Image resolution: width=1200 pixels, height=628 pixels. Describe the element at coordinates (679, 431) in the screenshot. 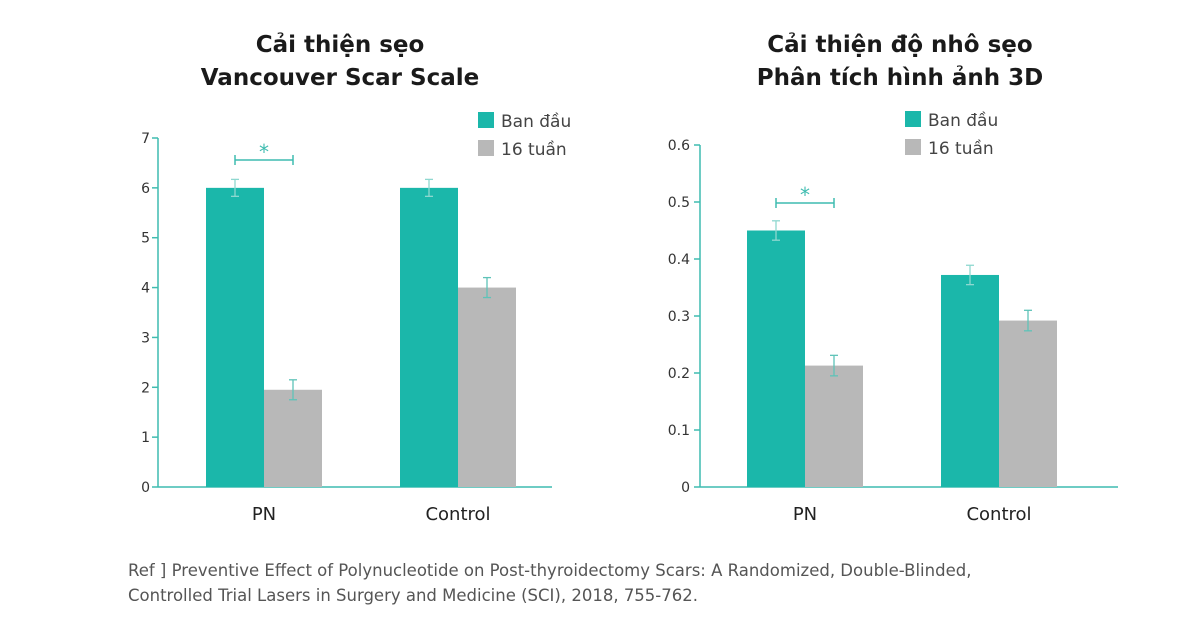

I see `y-tick-label: 0.1` at that location.